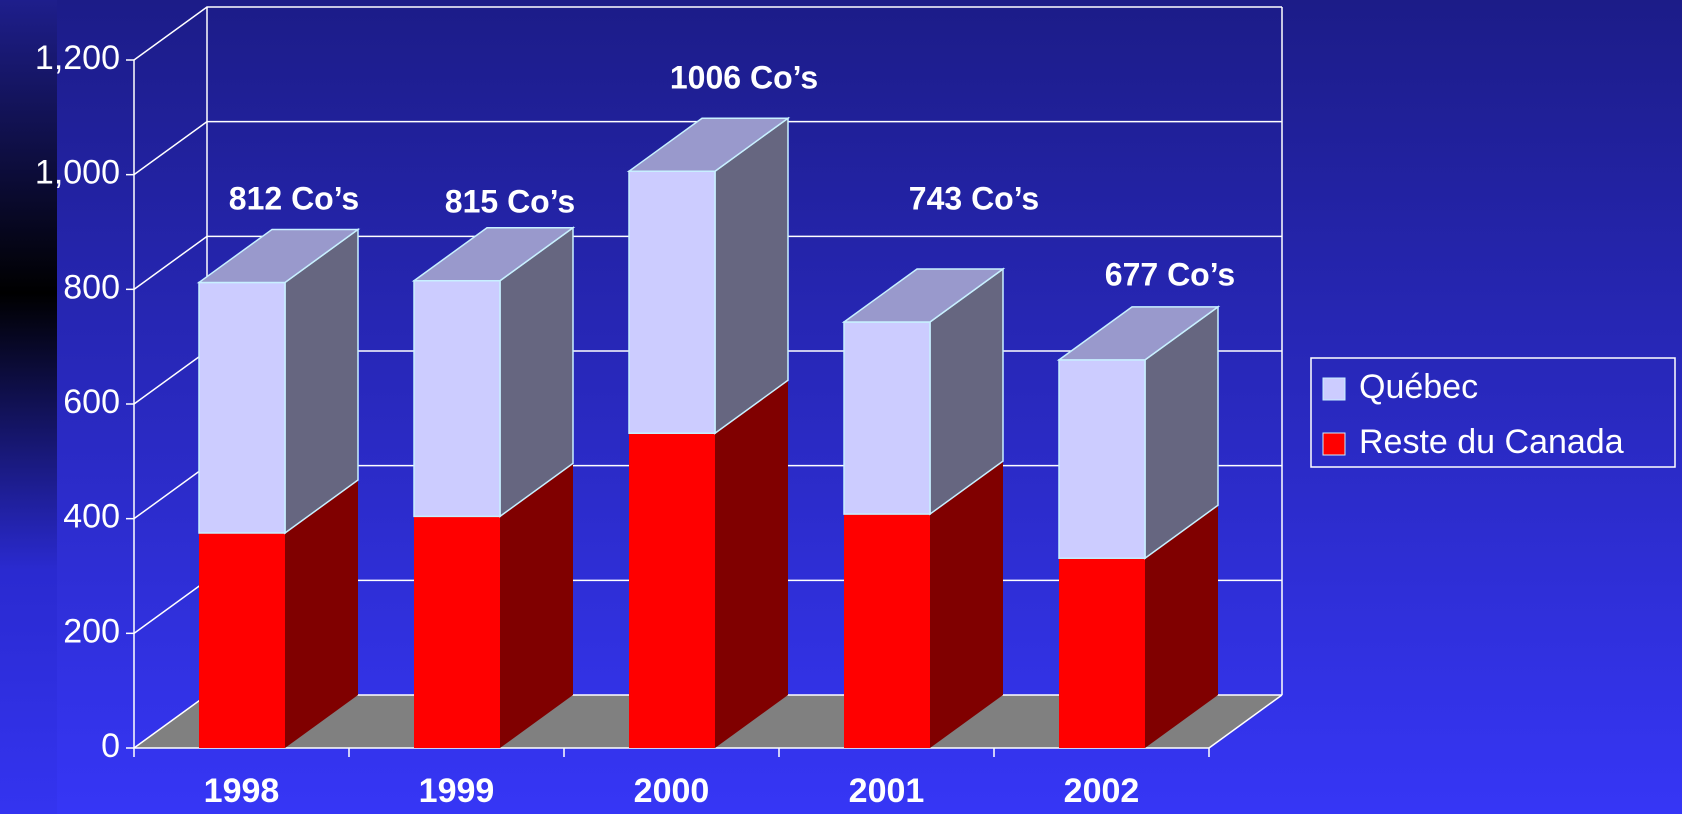  I want to click on annotation: 815 Co’s, so click(510, 201).